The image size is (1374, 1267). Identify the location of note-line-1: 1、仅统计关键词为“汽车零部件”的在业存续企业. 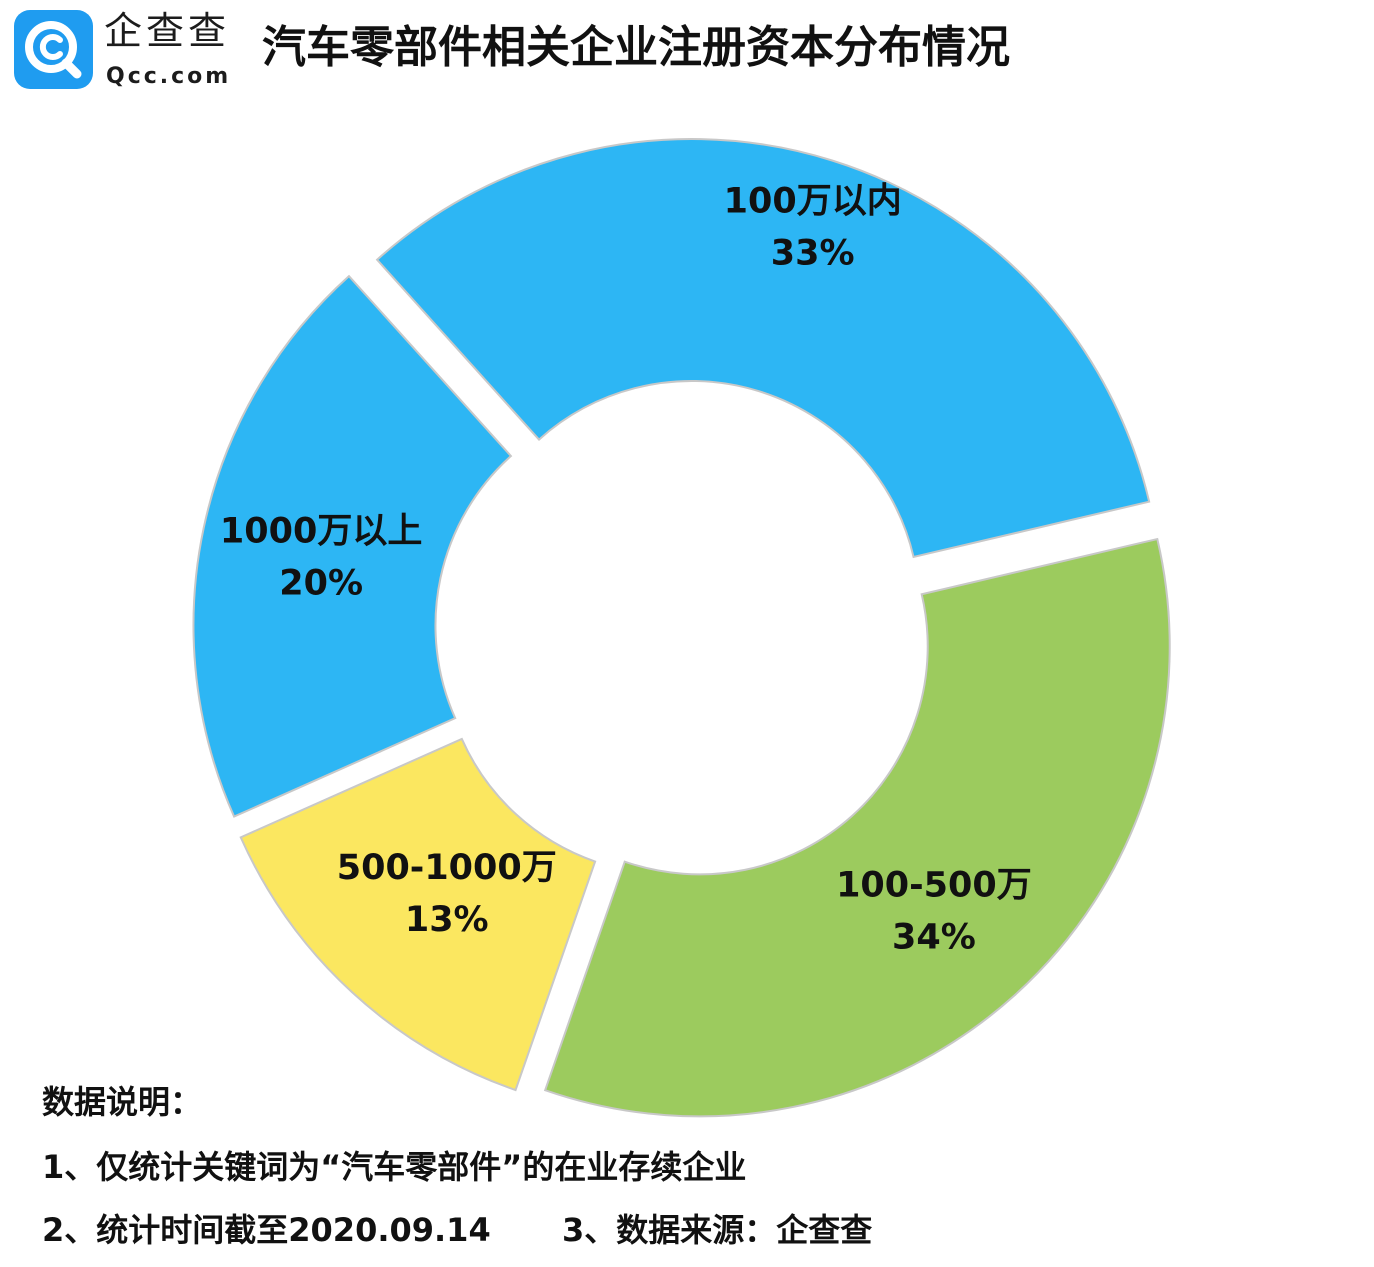
(394, 1167).